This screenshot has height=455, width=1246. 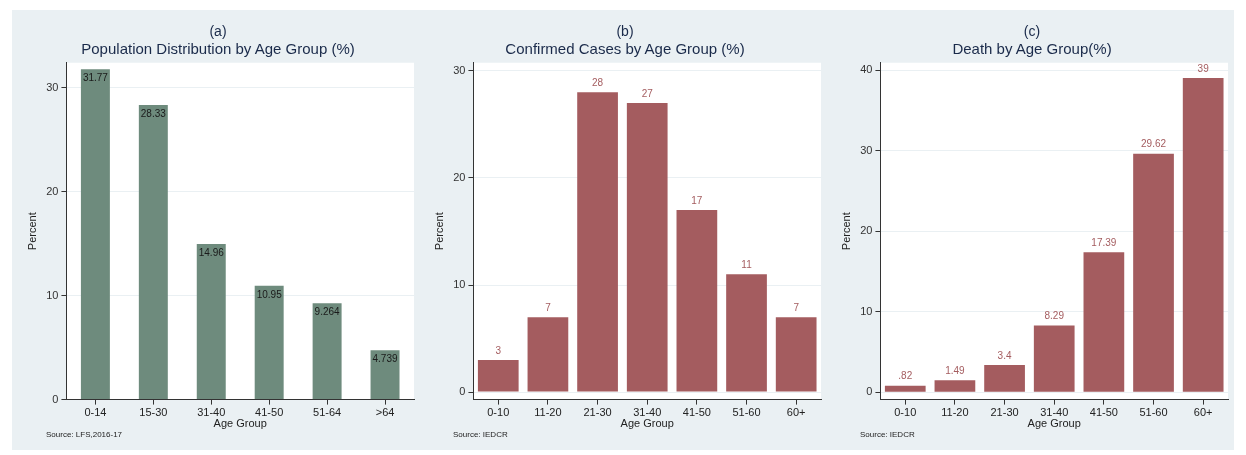 I want to click on chart-title: (b), so click(x=625, y=31).